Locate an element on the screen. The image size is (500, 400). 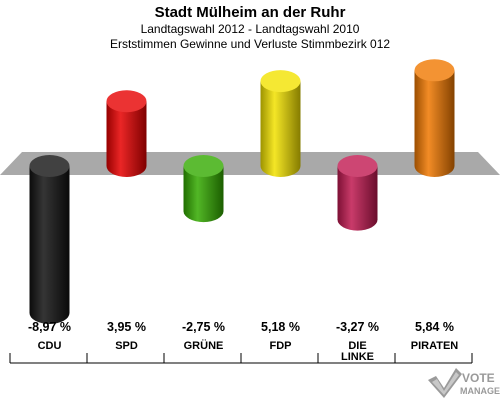
category-label: DIE is located at coordinates (357, 346).